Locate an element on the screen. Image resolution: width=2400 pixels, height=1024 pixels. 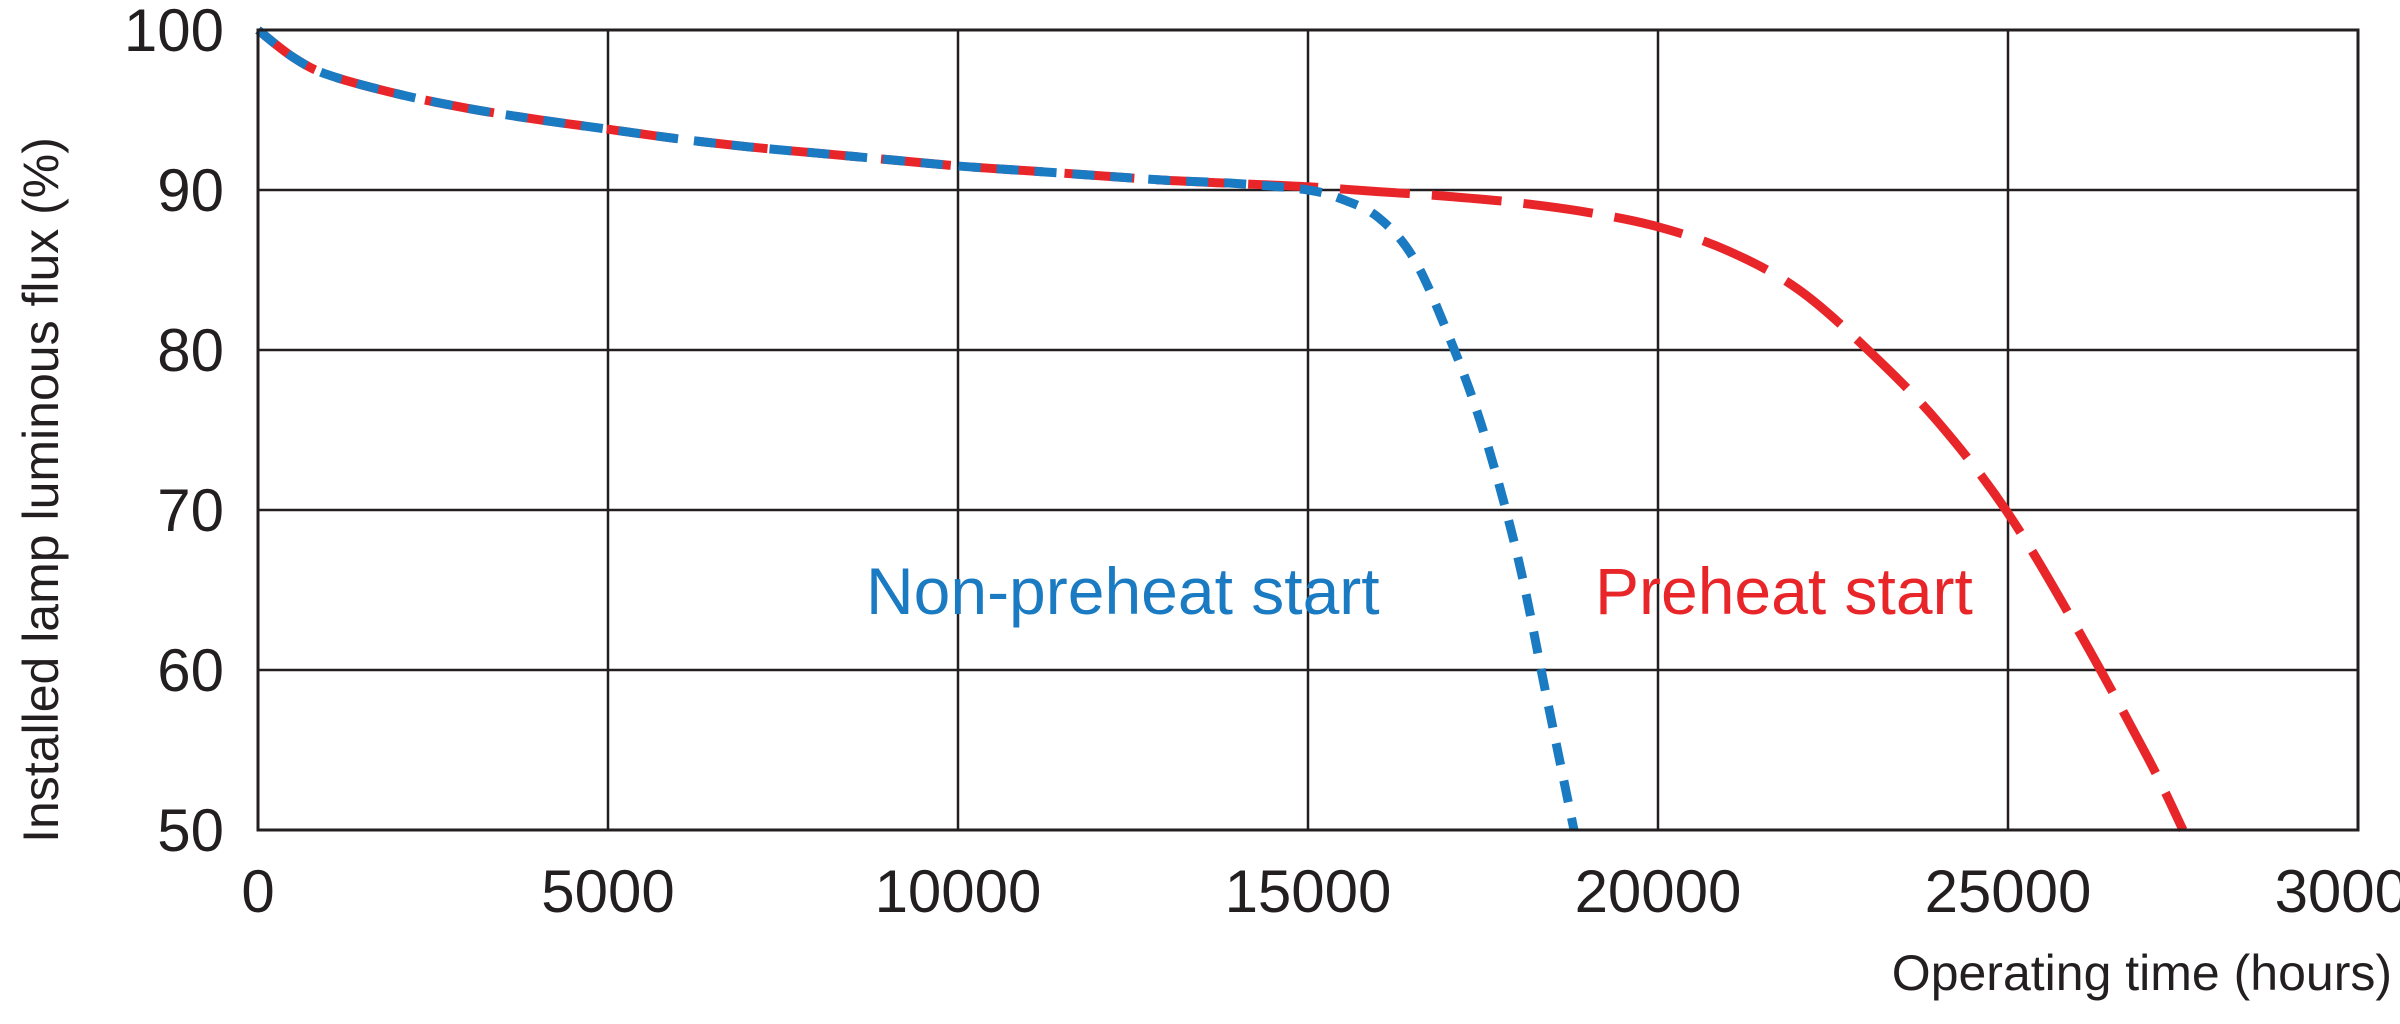
x-tick-labels: 0 5000 10000 15000 20000 25000 30000 is located at coordinates (1320, 891).